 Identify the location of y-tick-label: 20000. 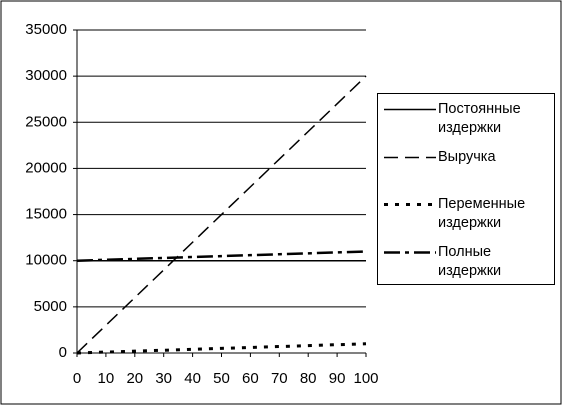
(46, 167).